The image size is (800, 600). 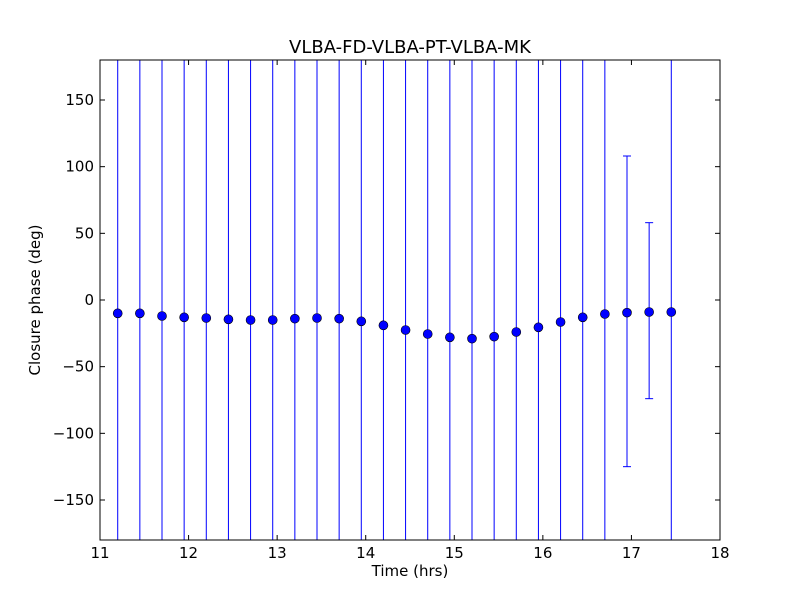 I want to click on x-axis-label: Time (hrs), so click(x=410, y=571).